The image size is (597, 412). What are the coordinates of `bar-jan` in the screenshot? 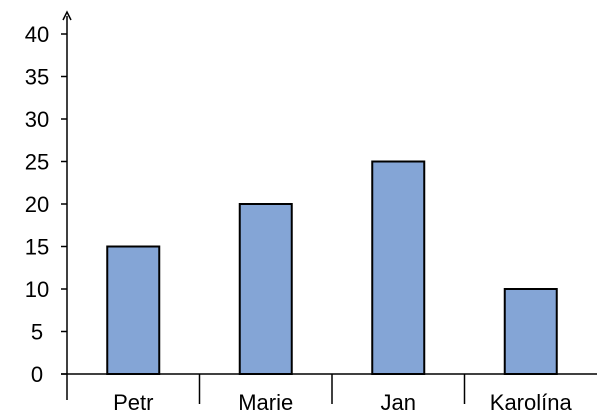 It's located at (398, 267).